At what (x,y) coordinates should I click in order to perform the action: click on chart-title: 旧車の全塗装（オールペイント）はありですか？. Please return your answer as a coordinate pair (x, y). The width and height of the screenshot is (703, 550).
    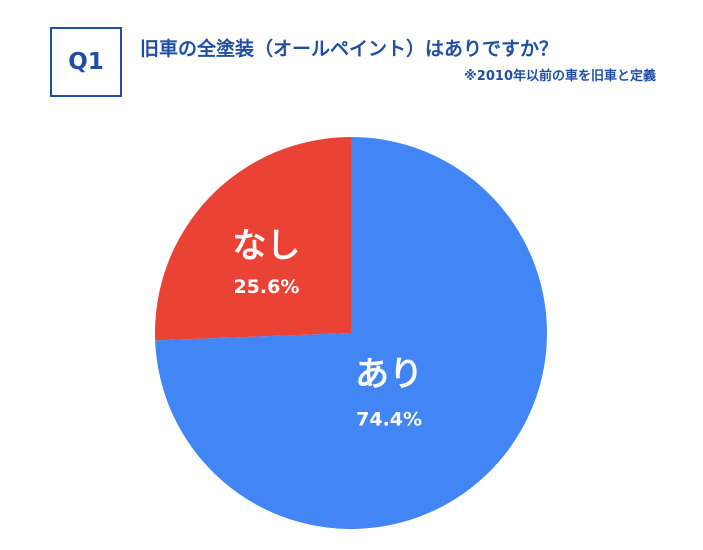
    Looking at the image, I should click on (349, 49).